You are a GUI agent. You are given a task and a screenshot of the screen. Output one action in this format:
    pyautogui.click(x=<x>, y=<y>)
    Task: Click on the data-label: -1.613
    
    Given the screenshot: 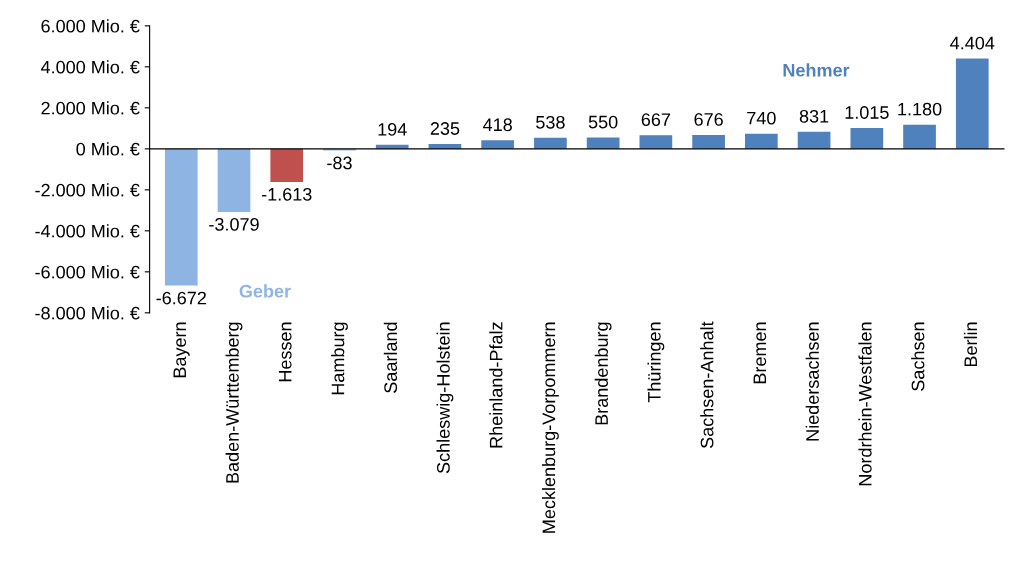 What is the action you would take?
    pyautogui.click(x=286, y=194)
    